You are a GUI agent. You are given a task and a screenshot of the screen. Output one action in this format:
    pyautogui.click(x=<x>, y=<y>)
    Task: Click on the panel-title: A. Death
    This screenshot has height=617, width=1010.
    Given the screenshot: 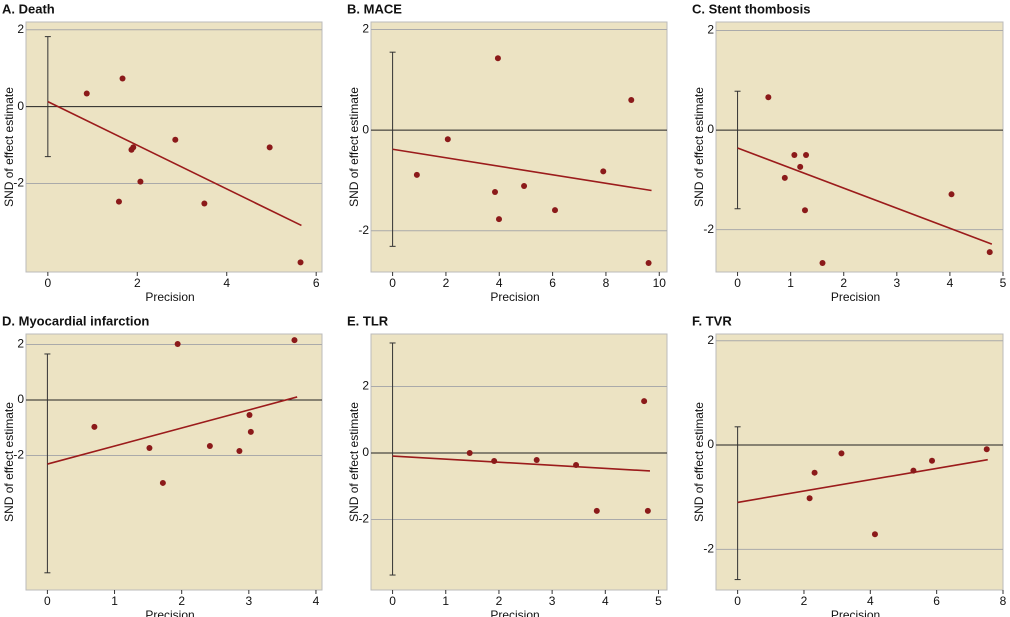 What is the action you would take?
    pyautogui.click(x=28, y=8)
    